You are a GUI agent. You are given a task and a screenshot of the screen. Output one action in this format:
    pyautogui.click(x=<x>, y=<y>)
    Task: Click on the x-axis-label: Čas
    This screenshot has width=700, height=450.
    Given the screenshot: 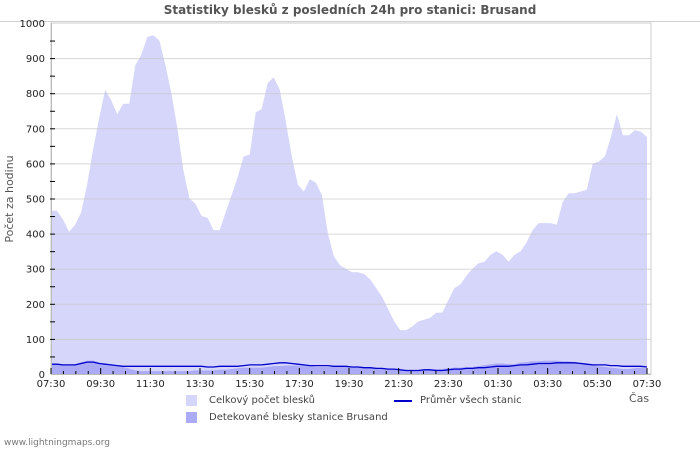 What is the action you would take?
    pyautogui.click(x=639, y=398)
    